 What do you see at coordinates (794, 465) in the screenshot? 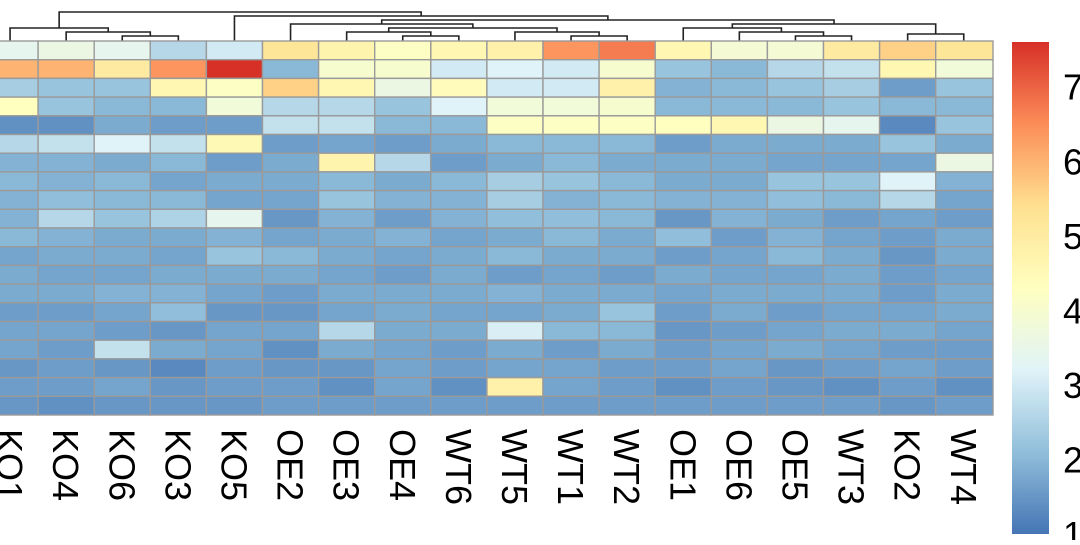
I see `column-label: OE5` at bounding box center [794, 465].